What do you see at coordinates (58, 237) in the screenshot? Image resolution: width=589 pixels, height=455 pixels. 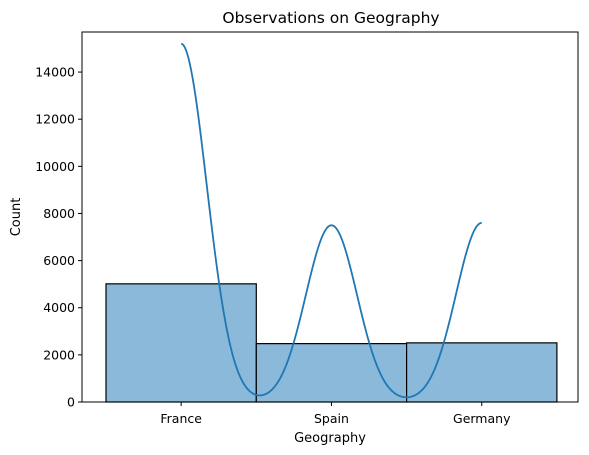 I see `y-axis: 0 2000 4000 6000 8000 10000 12000 14000` at bounding box center [58, 237].